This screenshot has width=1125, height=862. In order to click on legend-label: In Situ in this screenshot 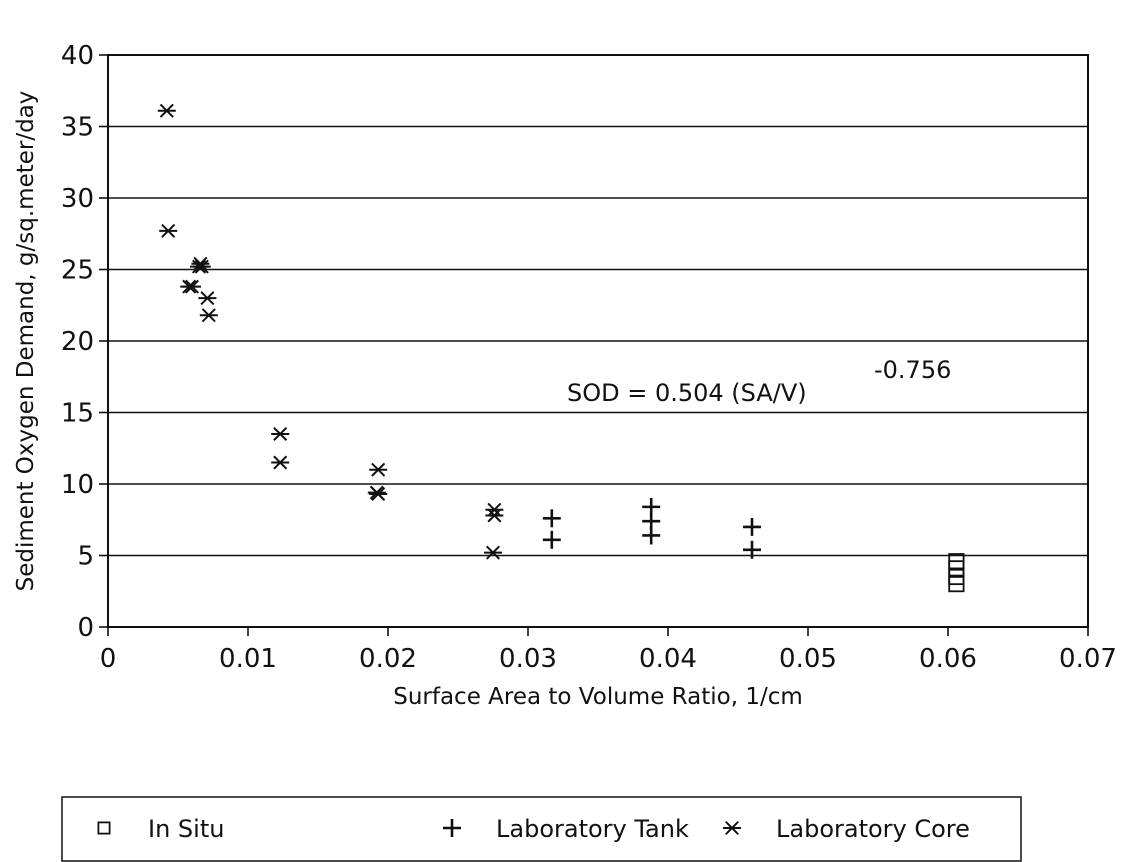, I will do `click(186, 829)`.